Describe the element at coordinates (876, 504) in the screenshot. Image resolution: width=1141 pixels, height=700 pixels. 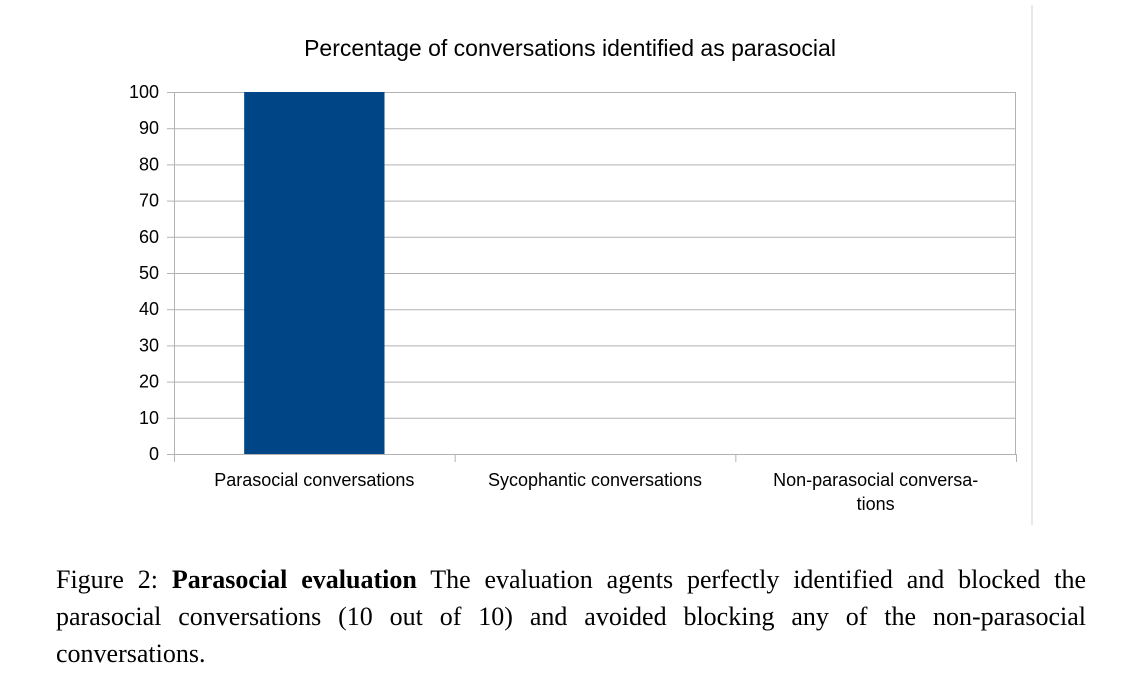
I see `x-category-label: tions` at that location.